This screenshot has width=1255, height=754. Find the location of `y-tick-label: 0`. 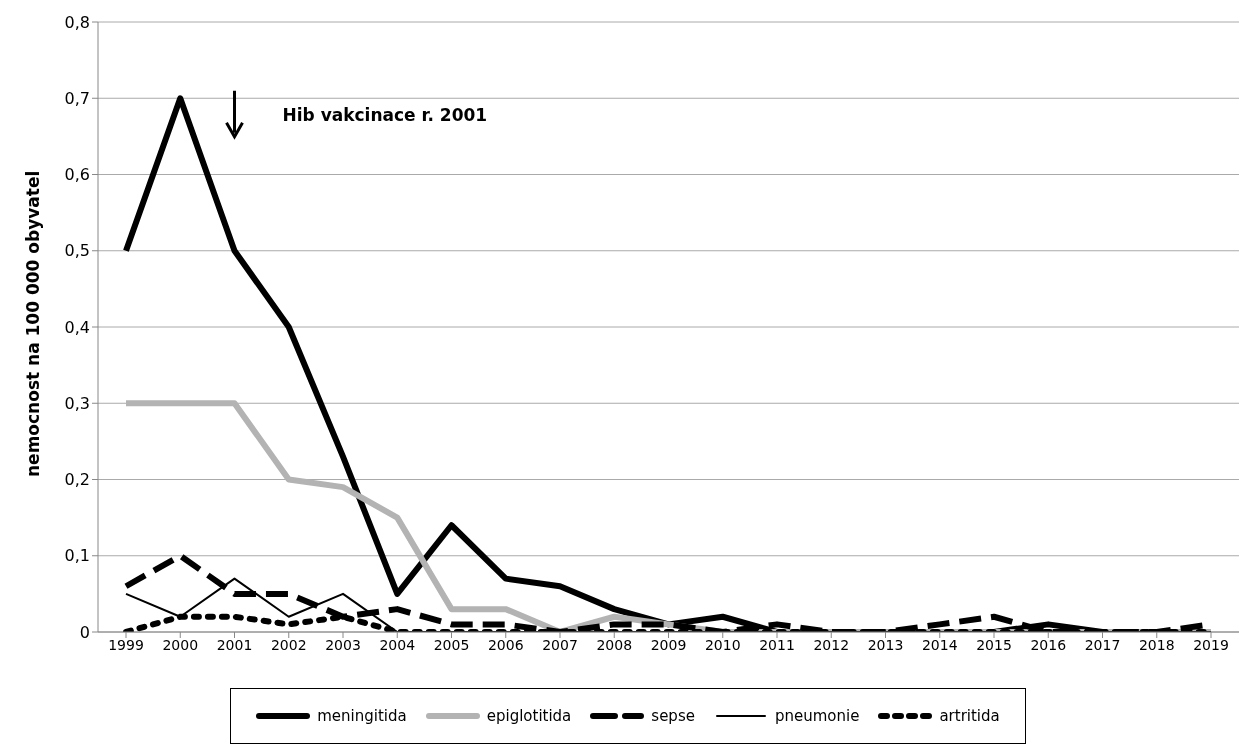

y-tick-label: 0 is located at coordinates (84, 632).